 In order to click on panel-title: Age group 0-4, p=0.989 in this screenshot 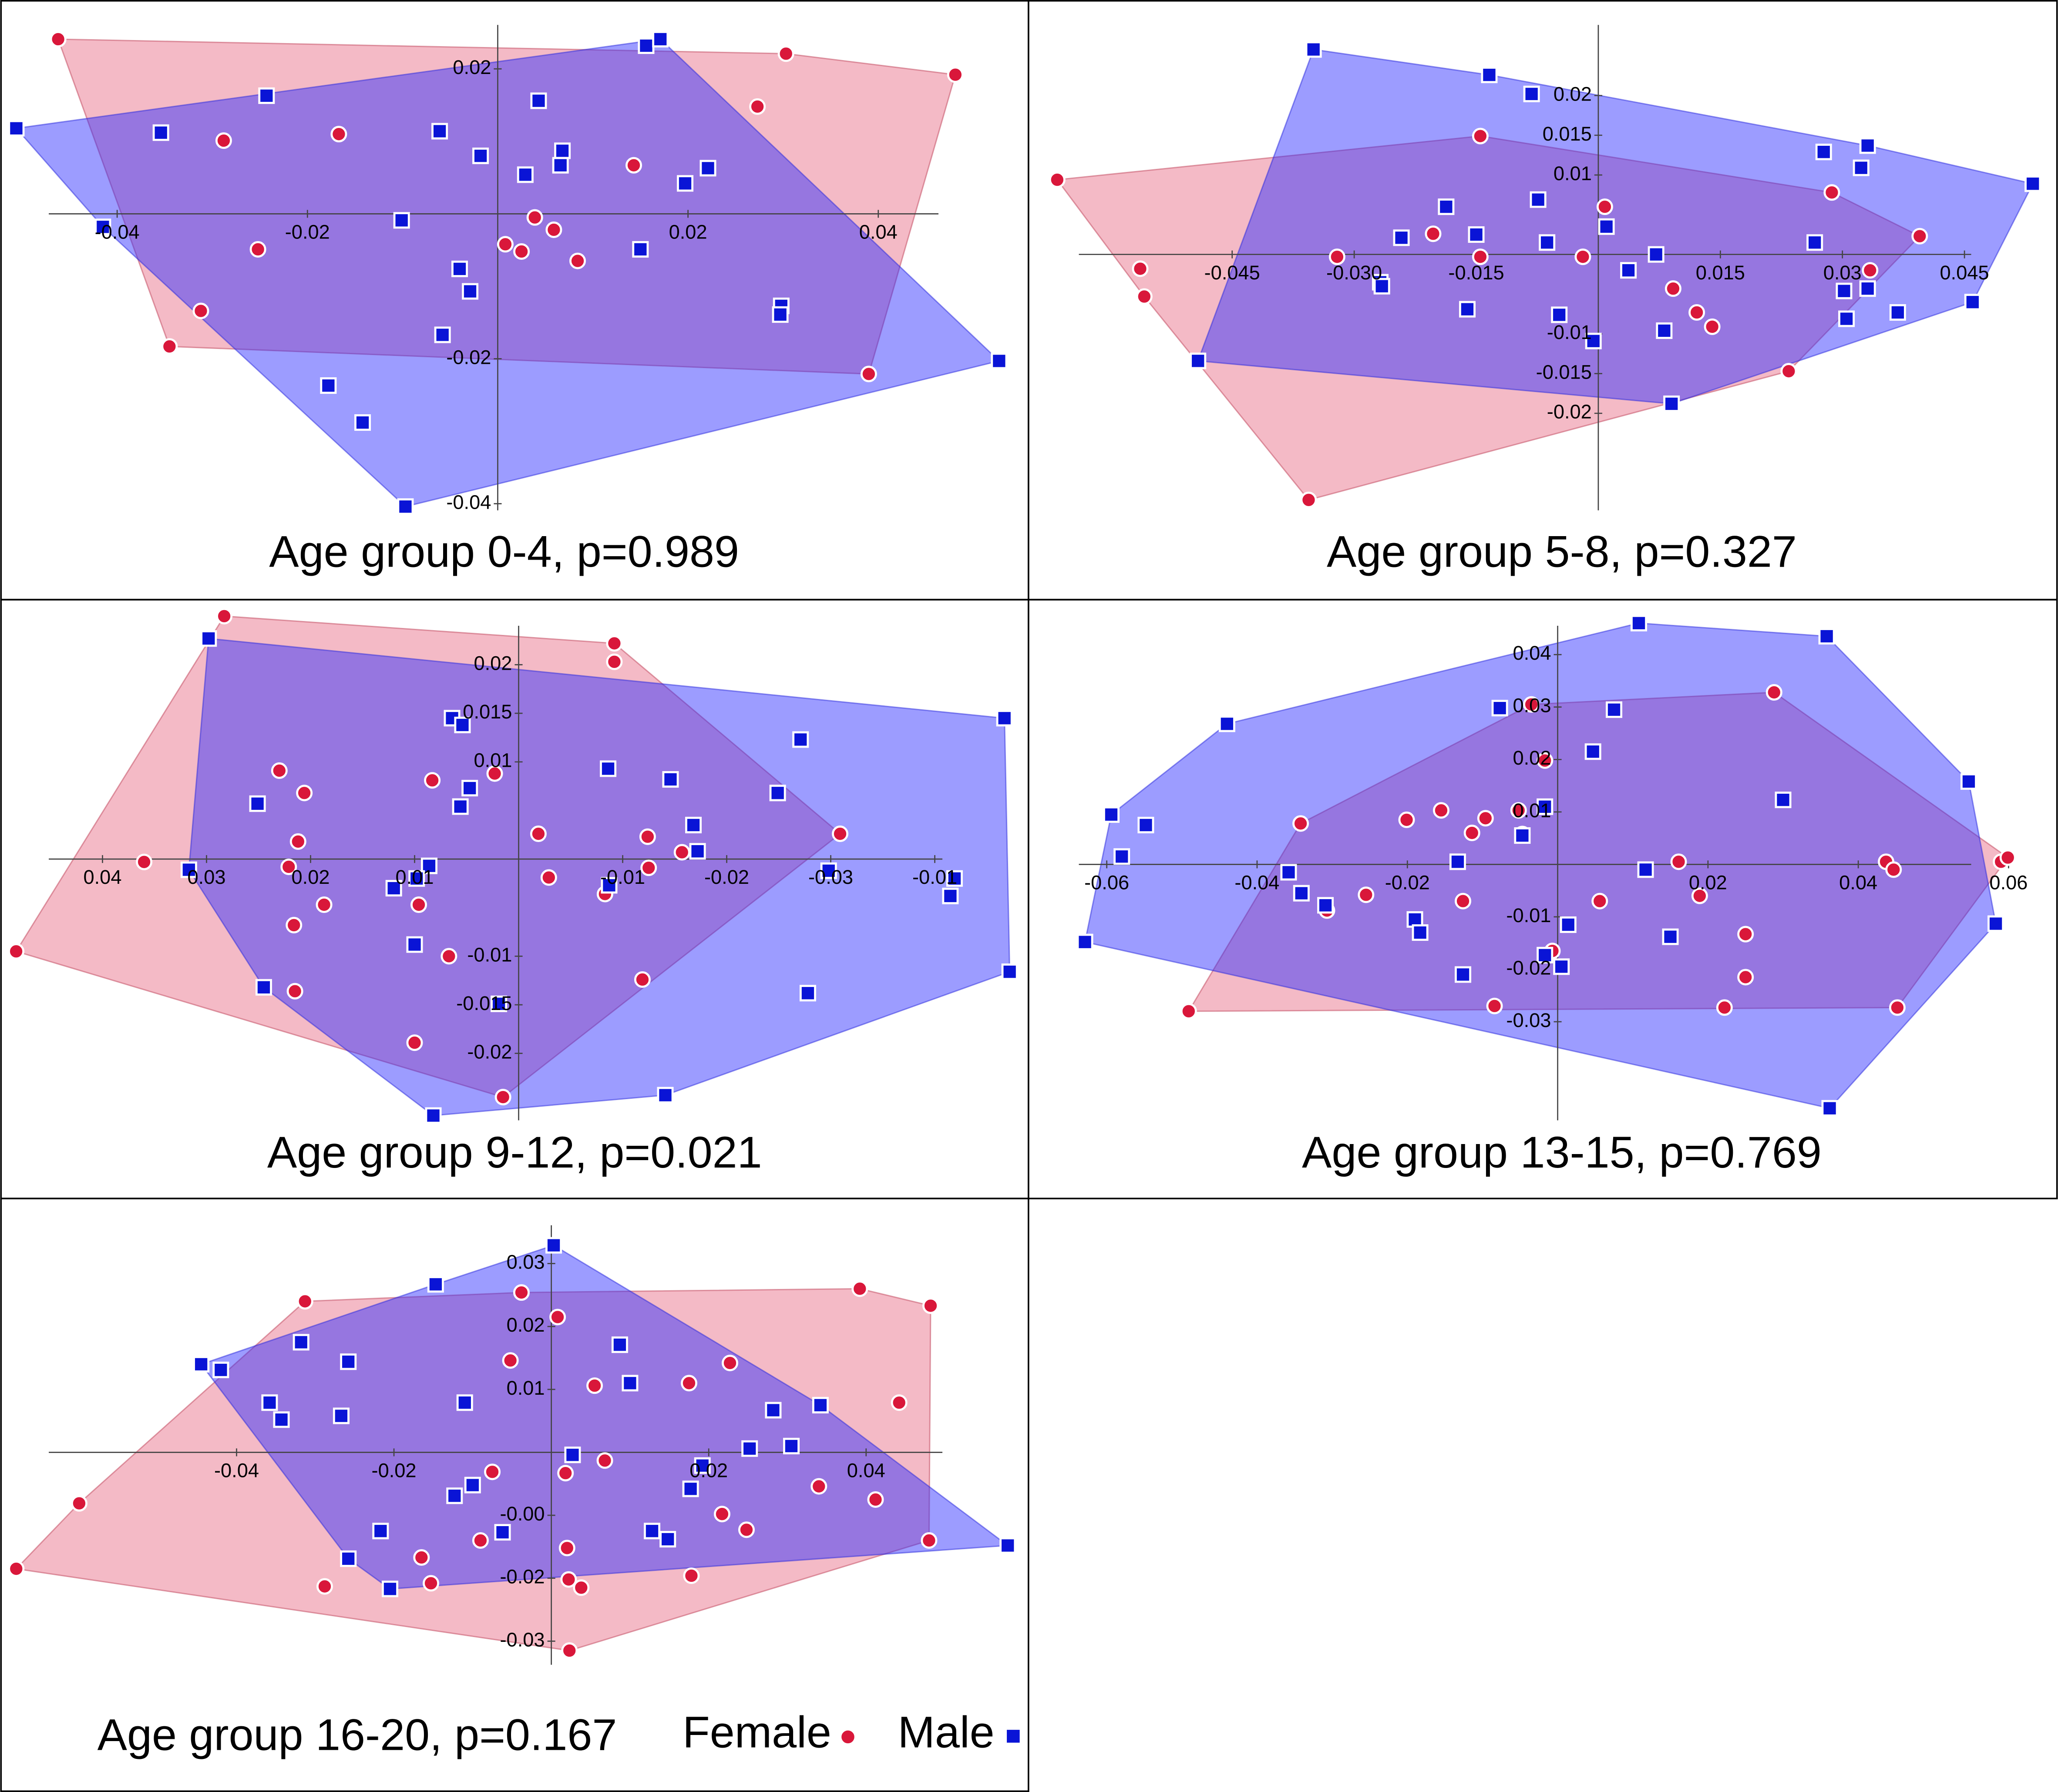, I will do `click(504, 551)`.